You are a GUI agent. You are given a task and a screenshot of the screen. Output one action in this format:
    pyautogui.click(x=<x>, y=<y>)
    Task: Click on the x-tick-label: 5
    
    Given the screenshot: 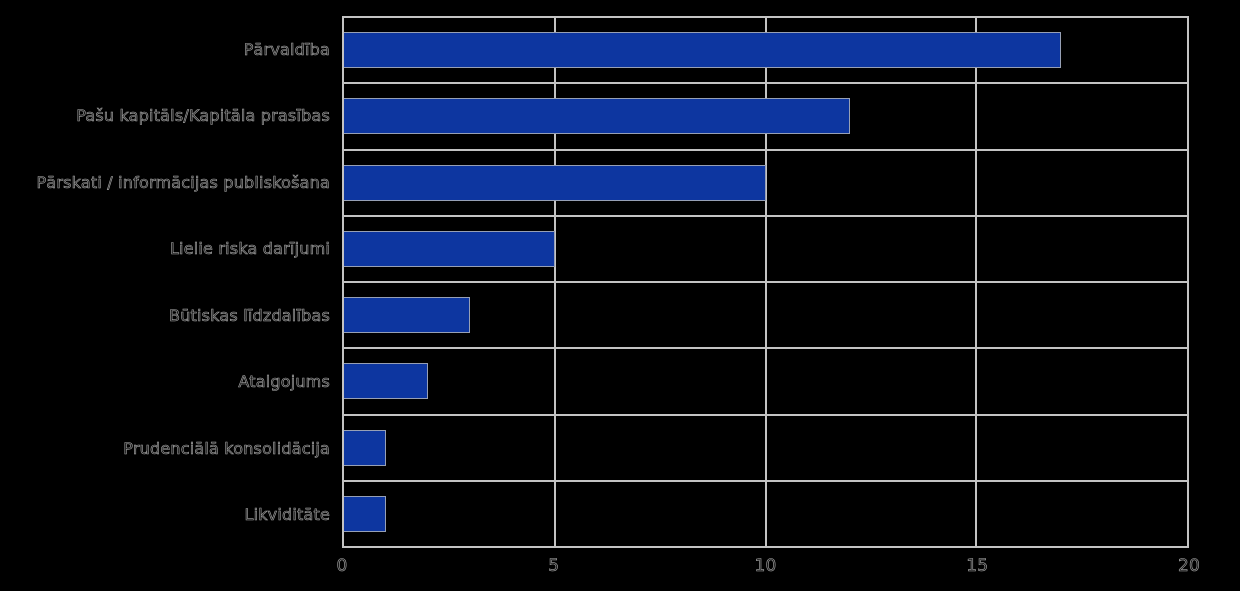 What is the action you would take?
    pyautogui.click(x=554, y=566)
    